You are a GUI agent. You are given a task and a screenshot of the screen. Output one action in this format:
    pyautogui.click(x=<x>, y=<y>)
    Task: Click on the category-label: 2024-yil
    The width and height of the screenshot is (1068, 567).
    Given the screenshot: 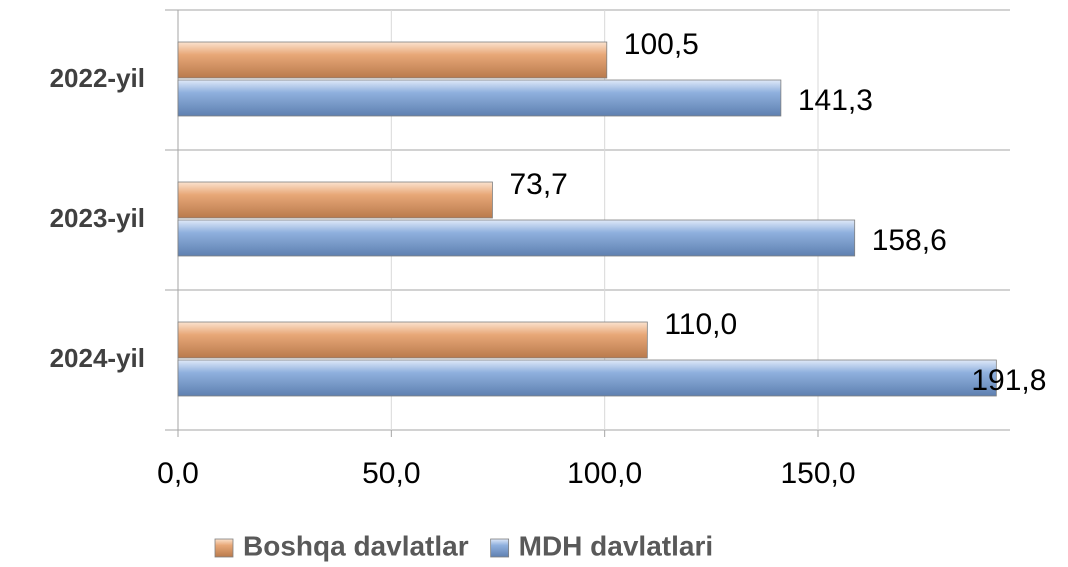 What is the action you would take?
    pyautogui.click(x=97, y=358)
    